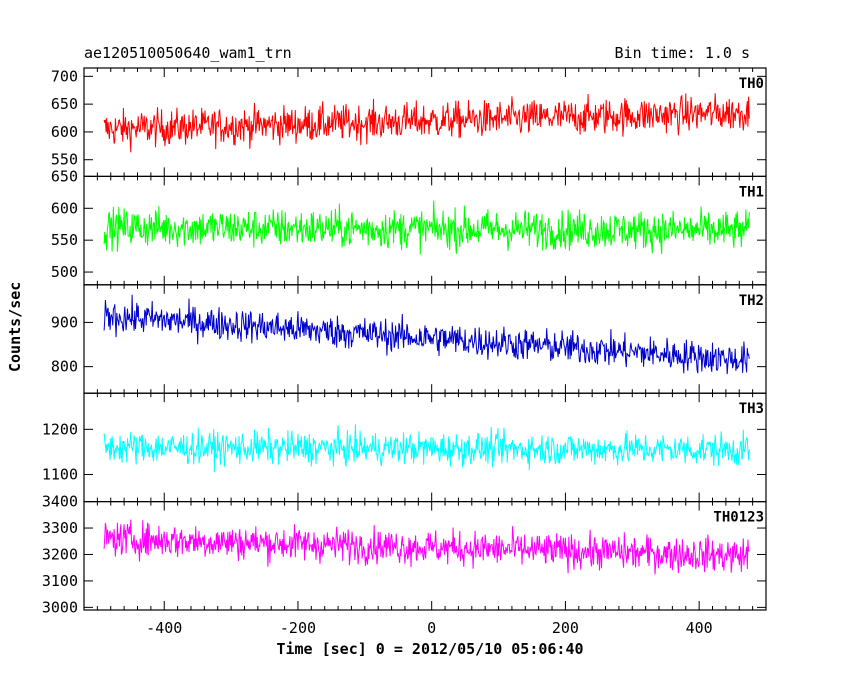 The width and height of the screenshot is (850, 680). I want to click on x-tick-label: 0, so click(431, 628).